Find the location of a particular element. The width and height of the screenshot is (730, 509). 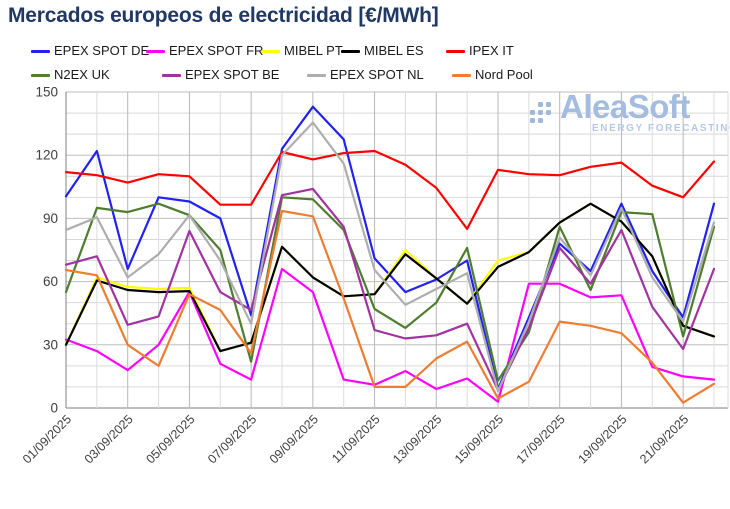

aleasoft-watermark: AleaSoft ENERGY FORECASTING is located at coordinates (630, 111).